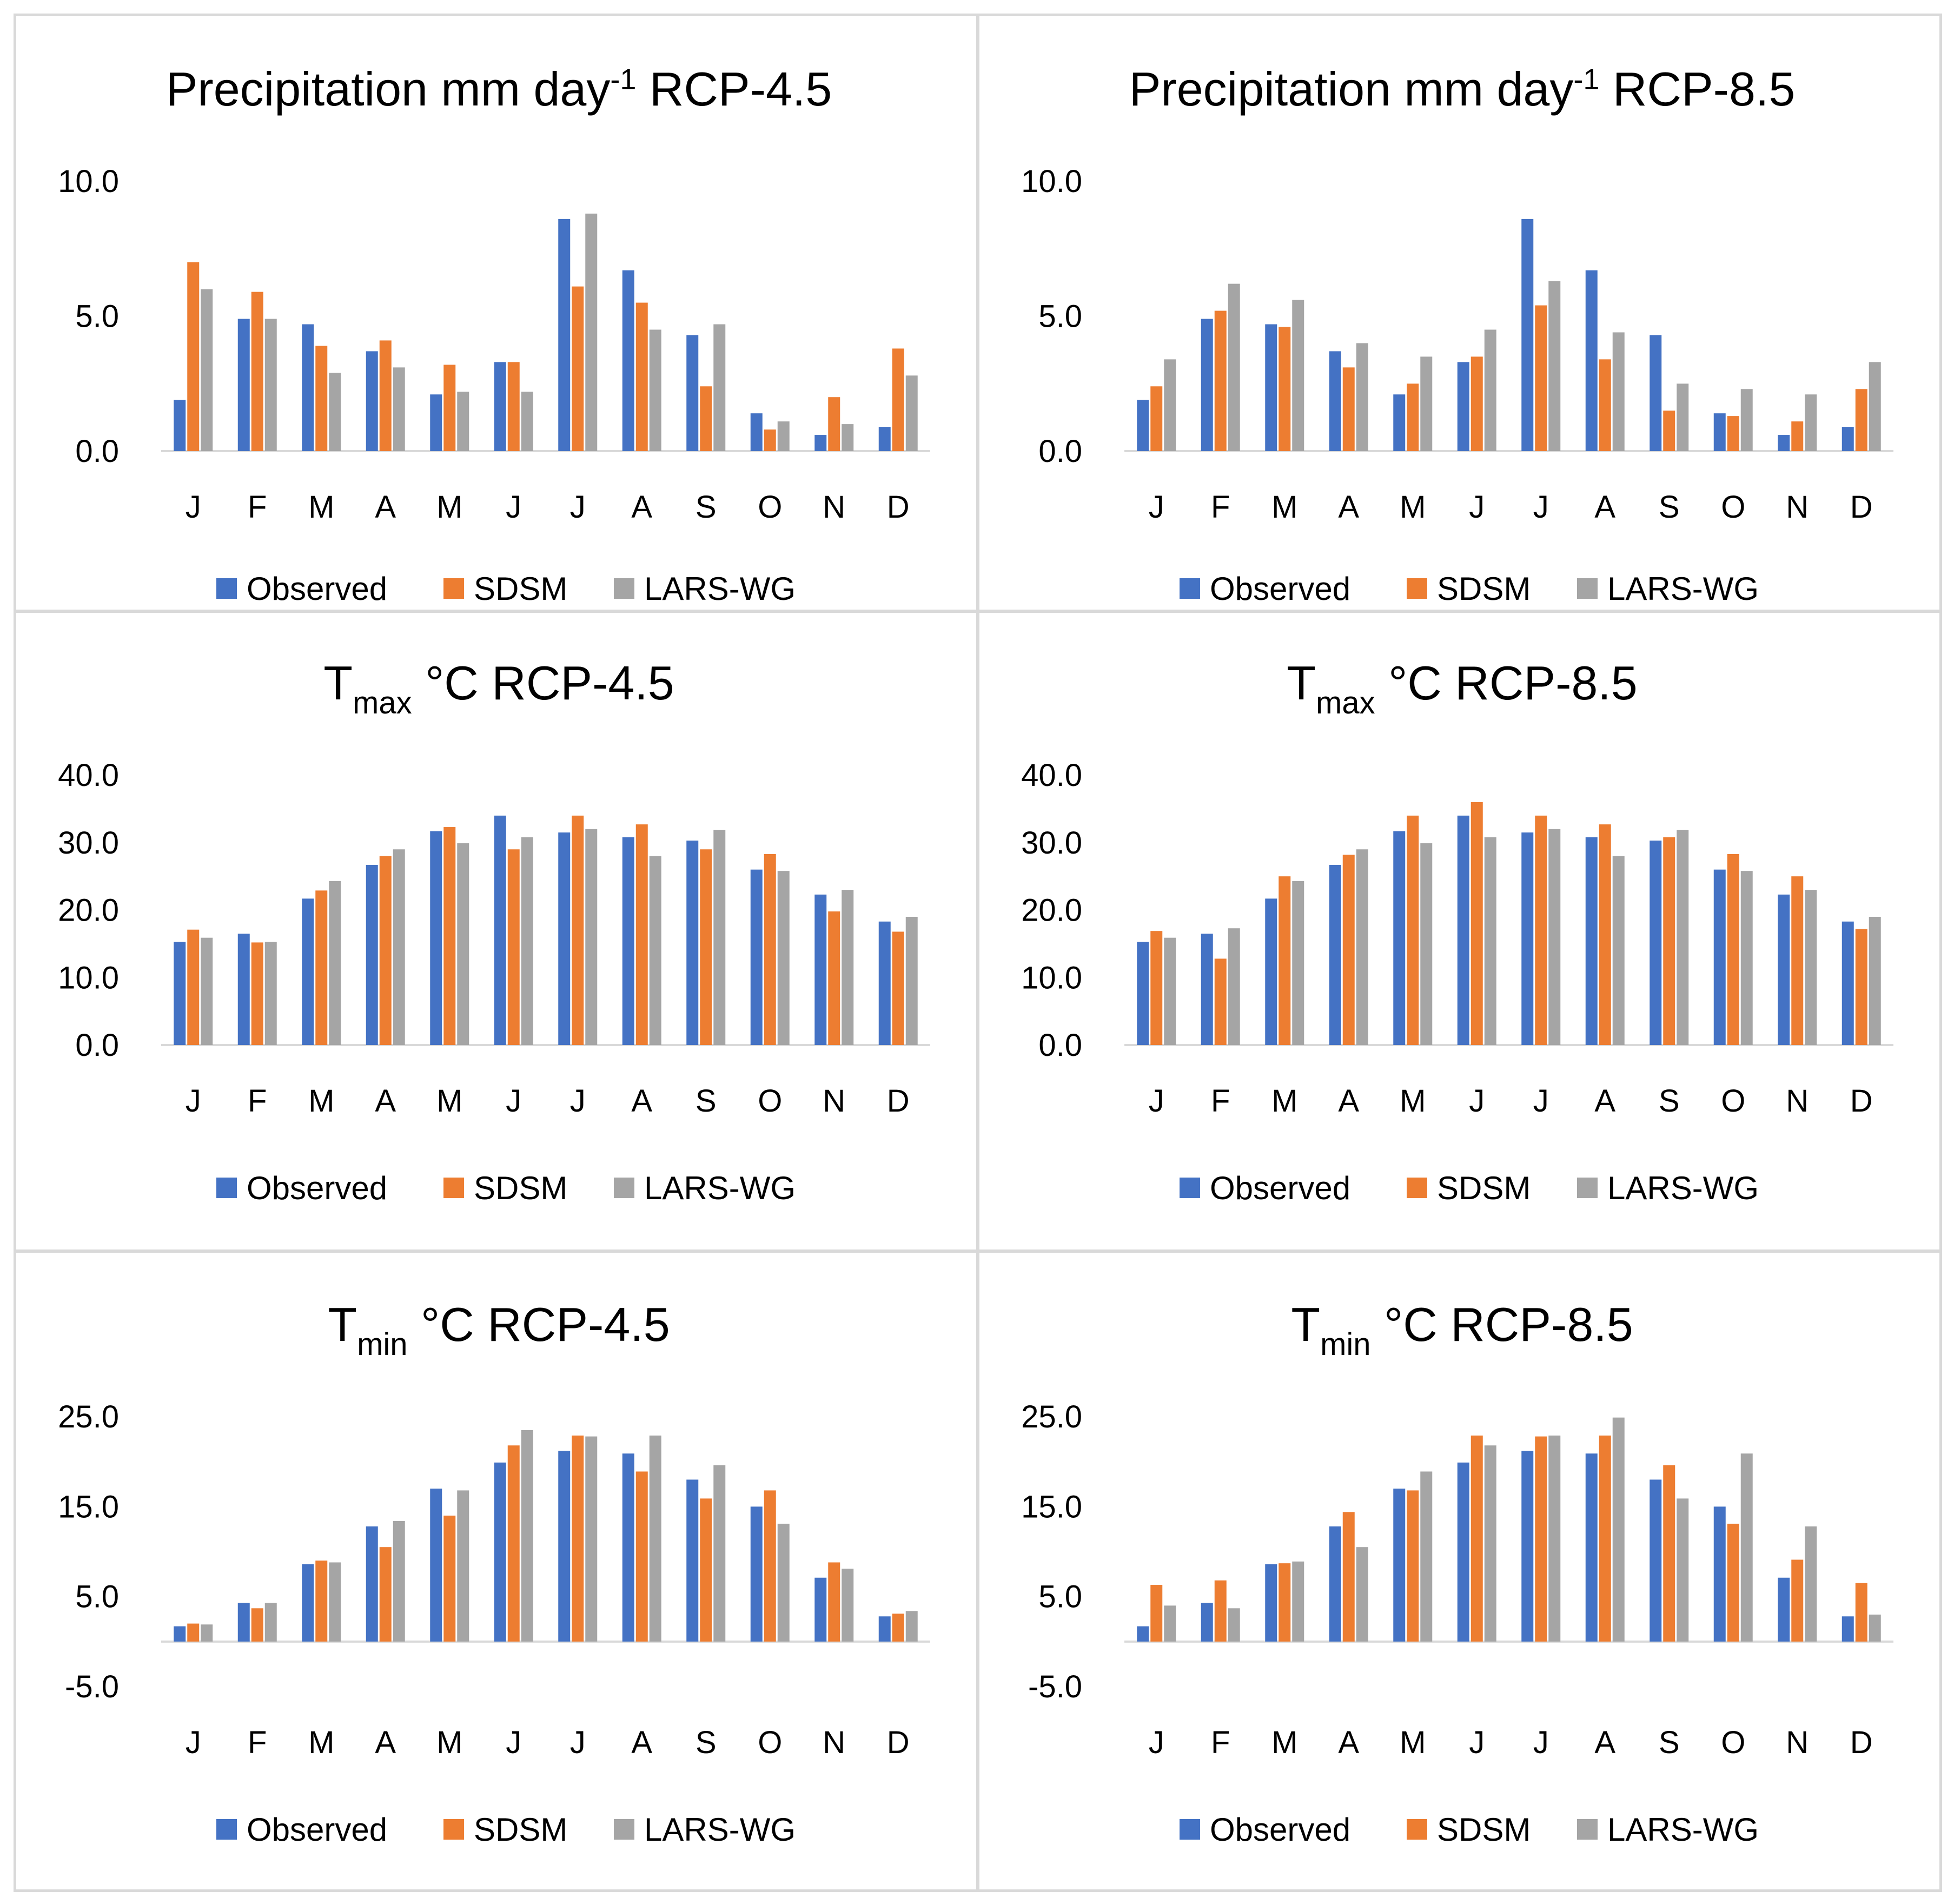 The width and height of the screenshot is (1954, 1904). I want to click on y-tick-label: 0.0, so click(97, 451).